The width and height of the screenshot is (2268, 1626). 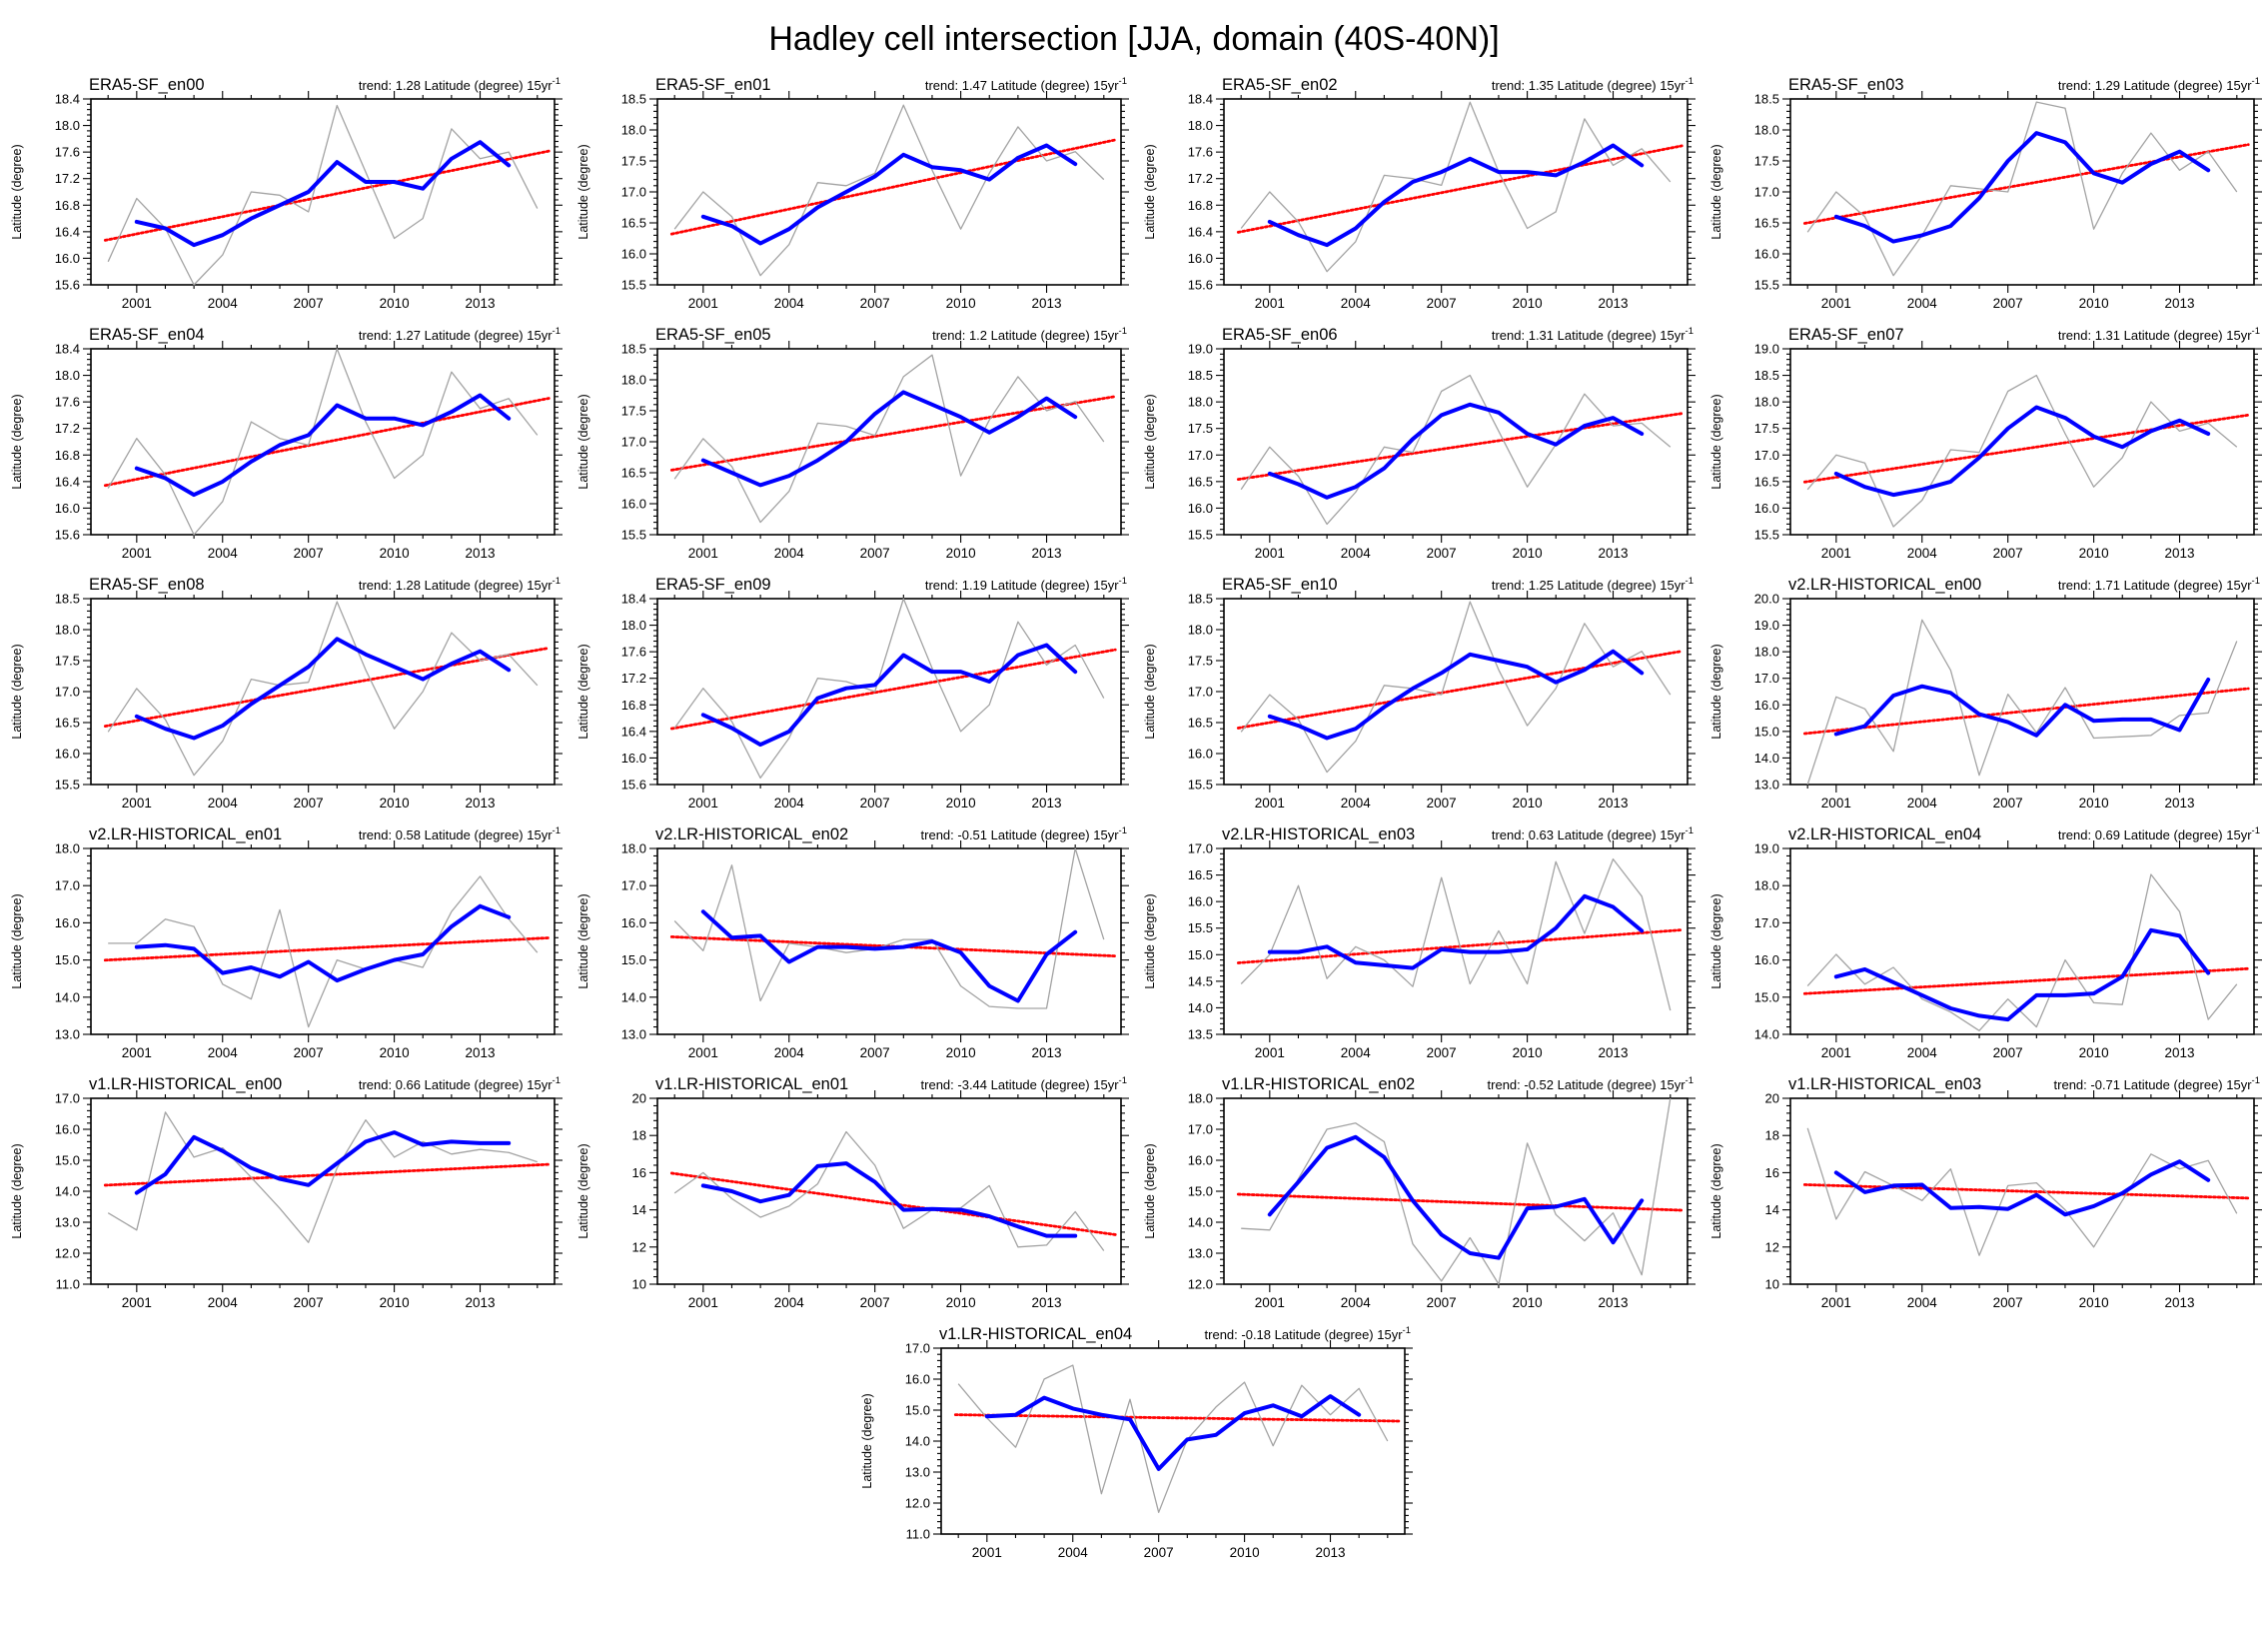 I want to click on panel-title: ERA5-SF_en01, so click(x=713, y=85).